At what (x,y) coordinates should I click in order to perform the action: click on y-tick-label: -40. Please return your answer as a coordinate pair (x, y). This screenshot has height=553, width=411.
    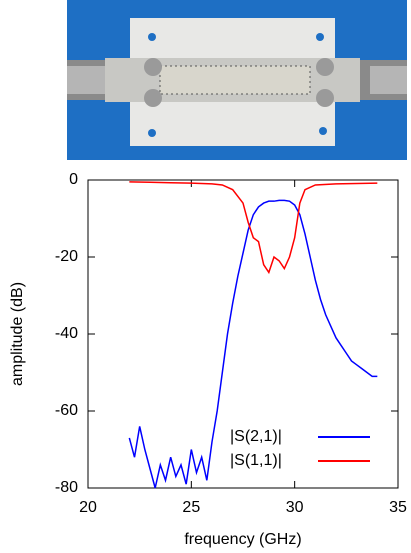
    Looking at the image, I should click on (66, 333).